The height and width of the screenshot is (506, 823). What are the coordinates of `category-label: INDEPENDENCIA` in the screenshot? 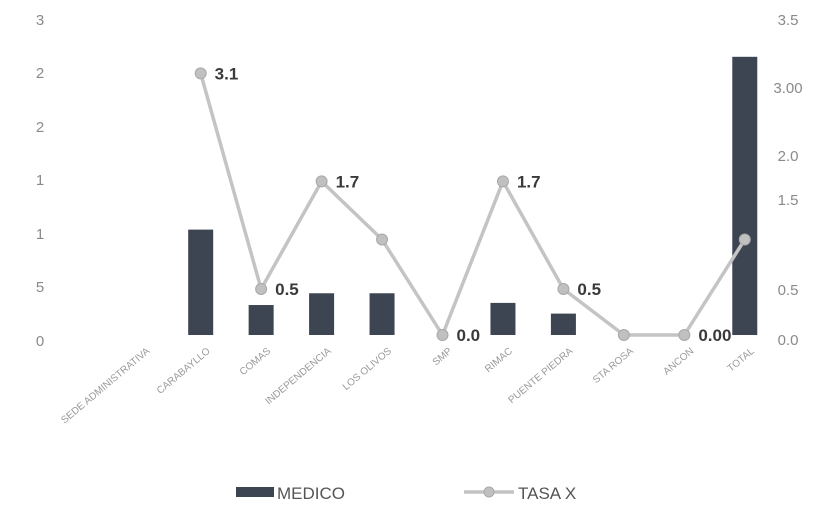 It's located at (298, 376).